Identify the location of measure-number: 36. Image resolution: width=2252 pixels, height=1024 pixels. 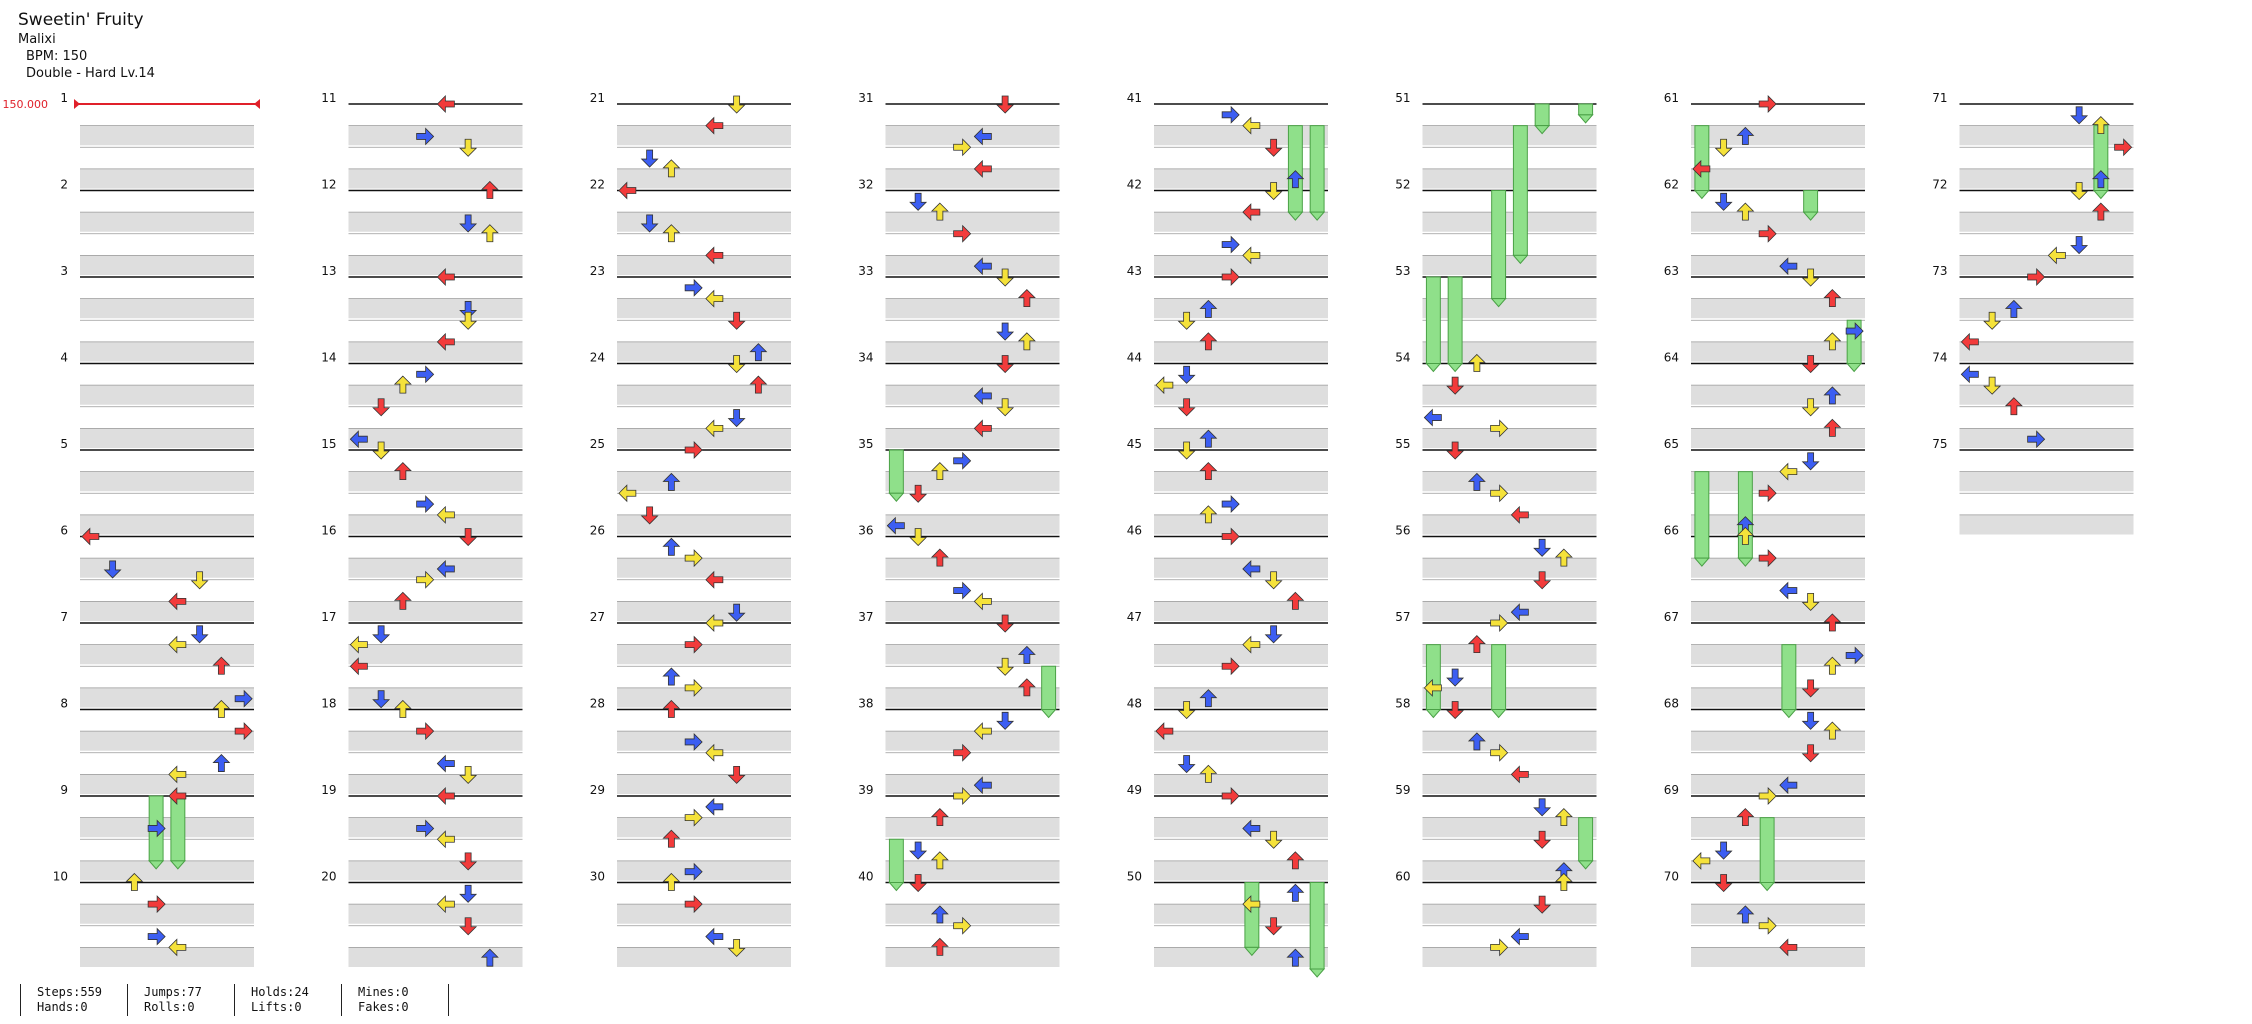
(865, 531).